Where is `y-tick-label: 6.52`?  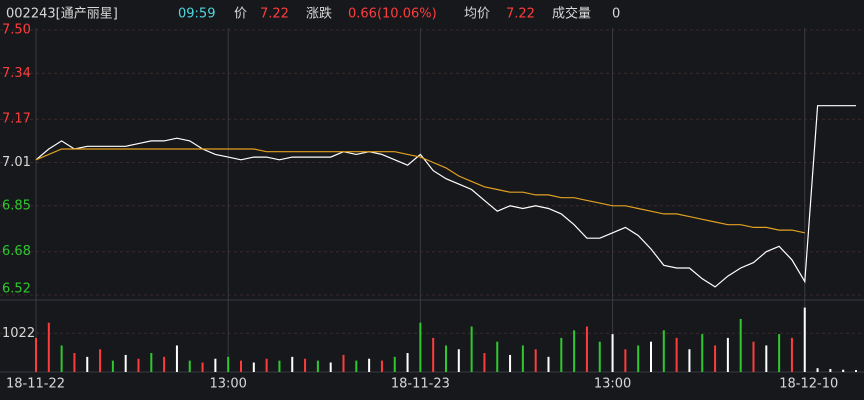 y-tick-label: 6.52 is located at coordinates (16, 289).